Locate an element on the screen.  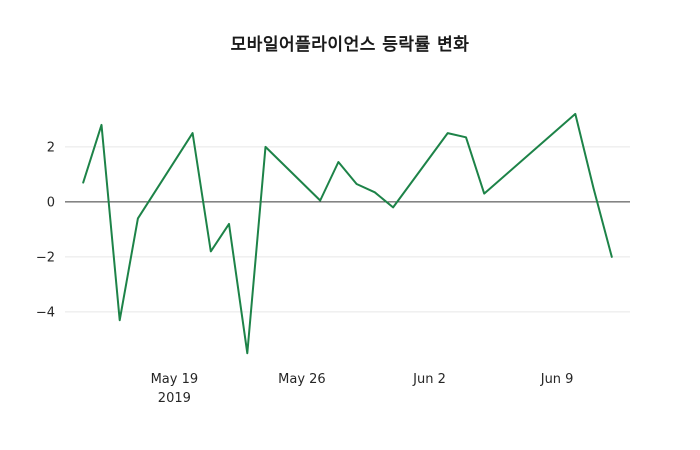
x-tick-label: May 19 is located at coordinates (175, 379).